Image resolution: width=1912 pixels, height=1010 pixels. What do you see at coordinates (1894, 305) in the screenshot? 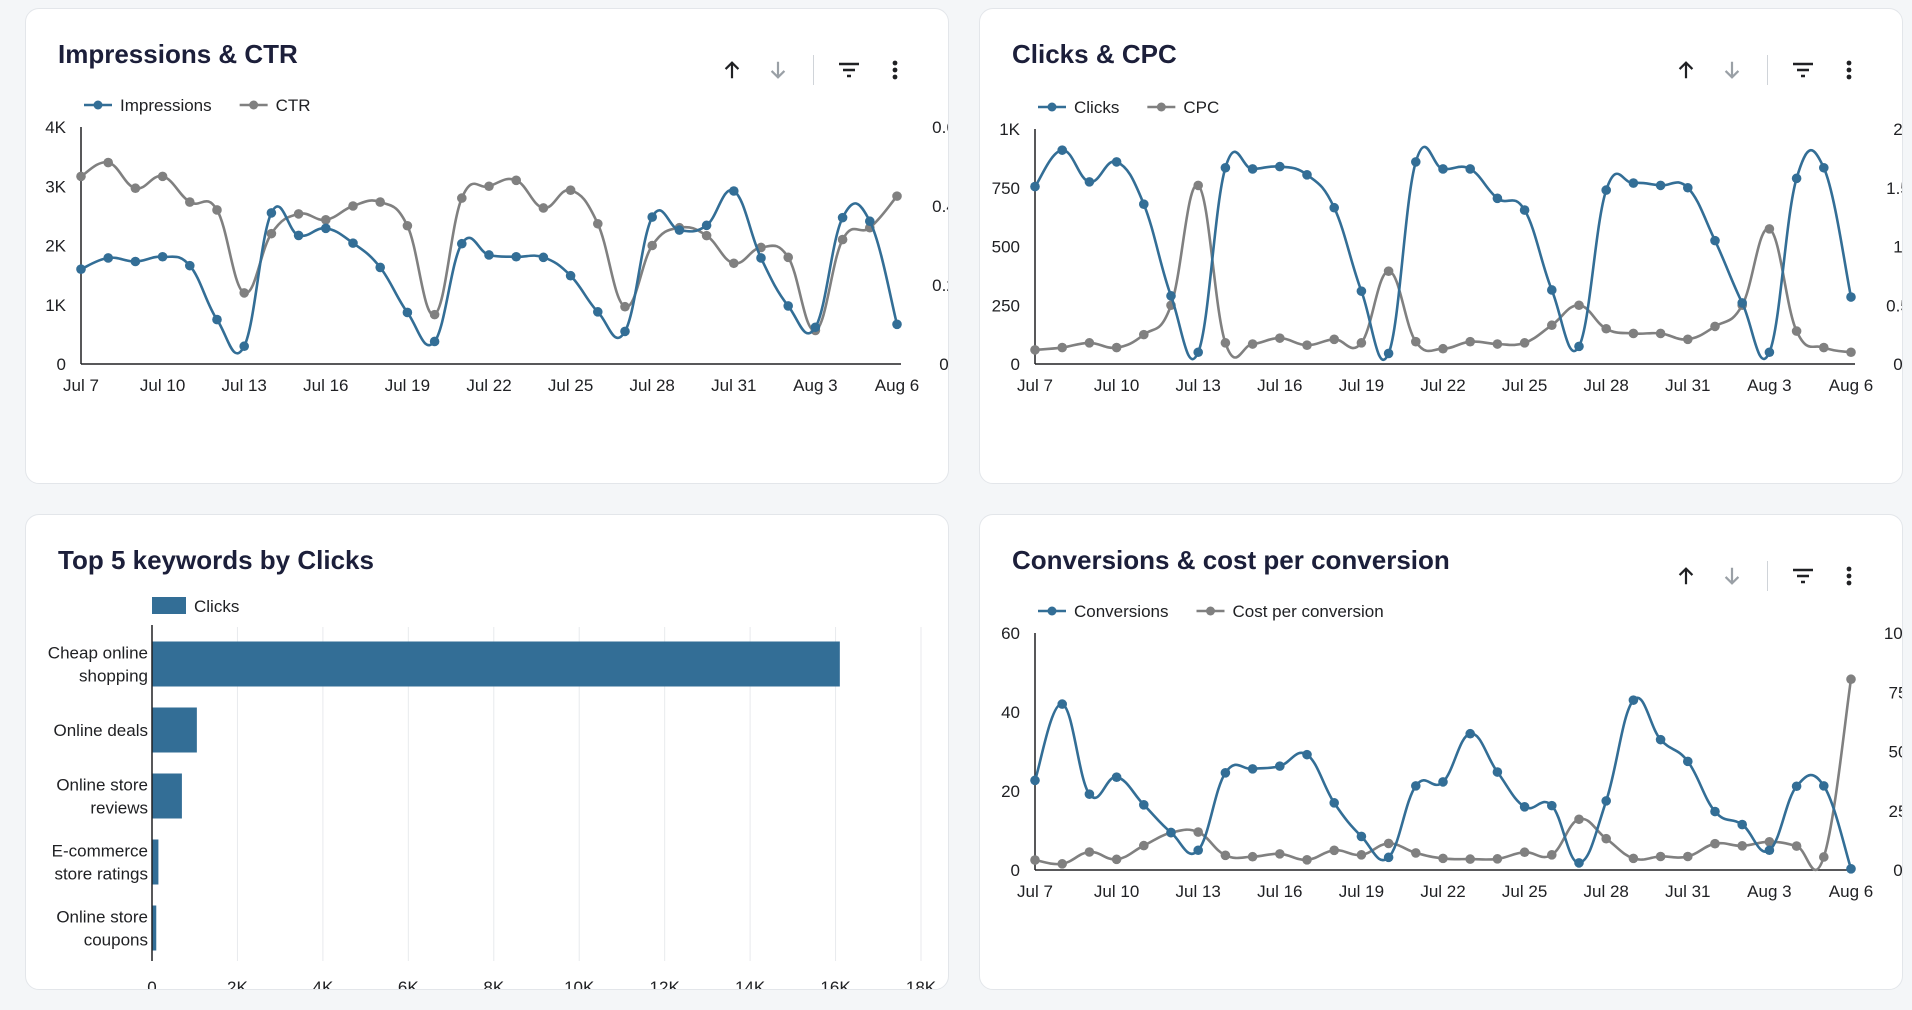
I see `y-right-tick-label: 0.5` at bounding box center [1894, 305].